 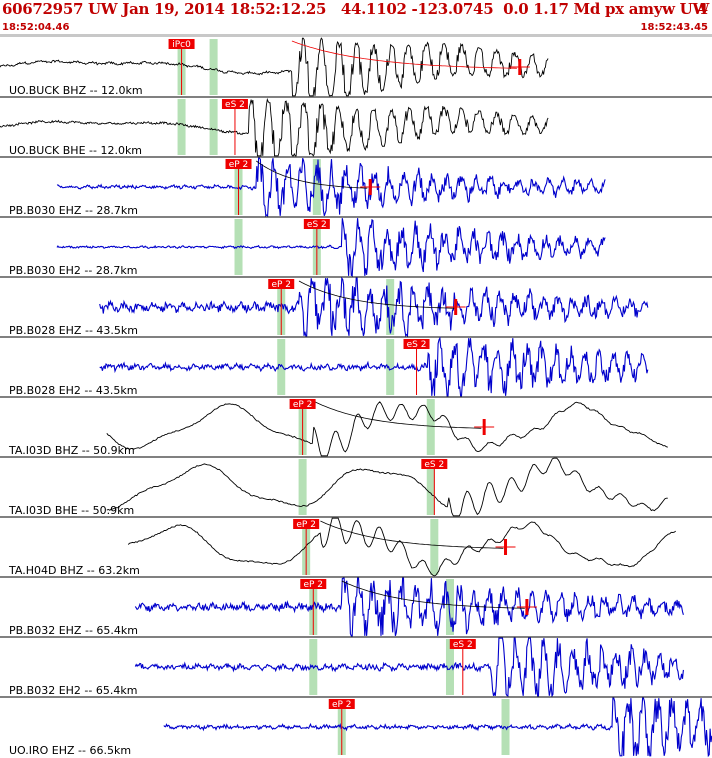 I want to click on station-label: PB.B028 EH2 -- 43.5km, so click(x=73, y=390).